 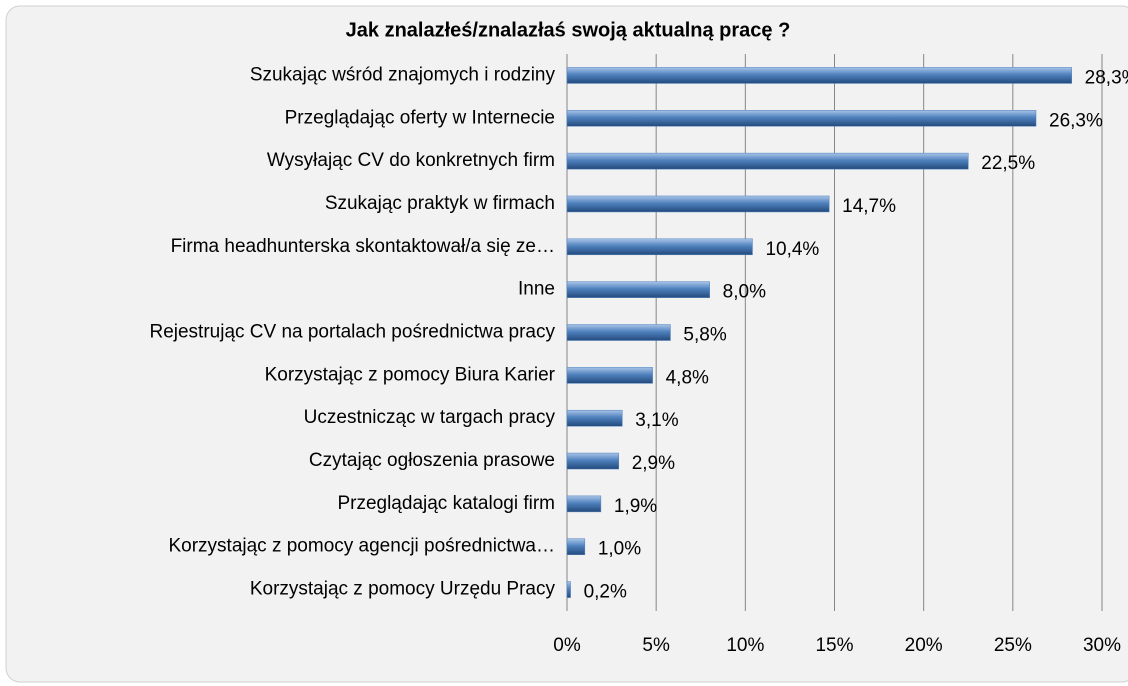 I want to click on y-tick-label: Inne, so click(x=536, y=289).